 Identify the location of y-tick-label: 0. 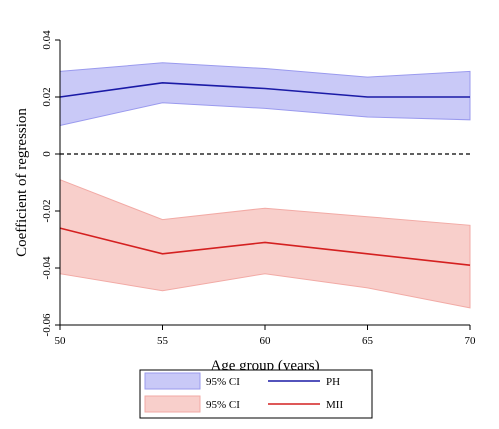
(47, 154).